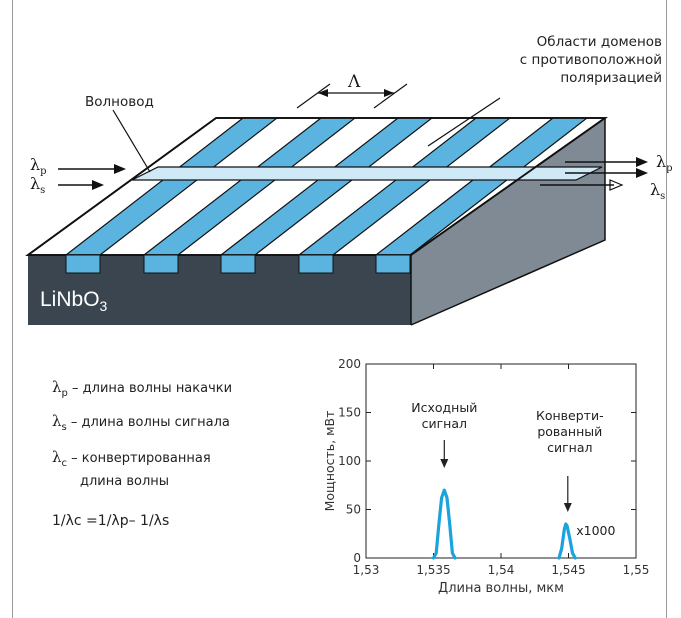 The image size is (681, 618). Describe the element at coordinates (354, 82) in the screenshot. I see `period-label: Λ` at that location.